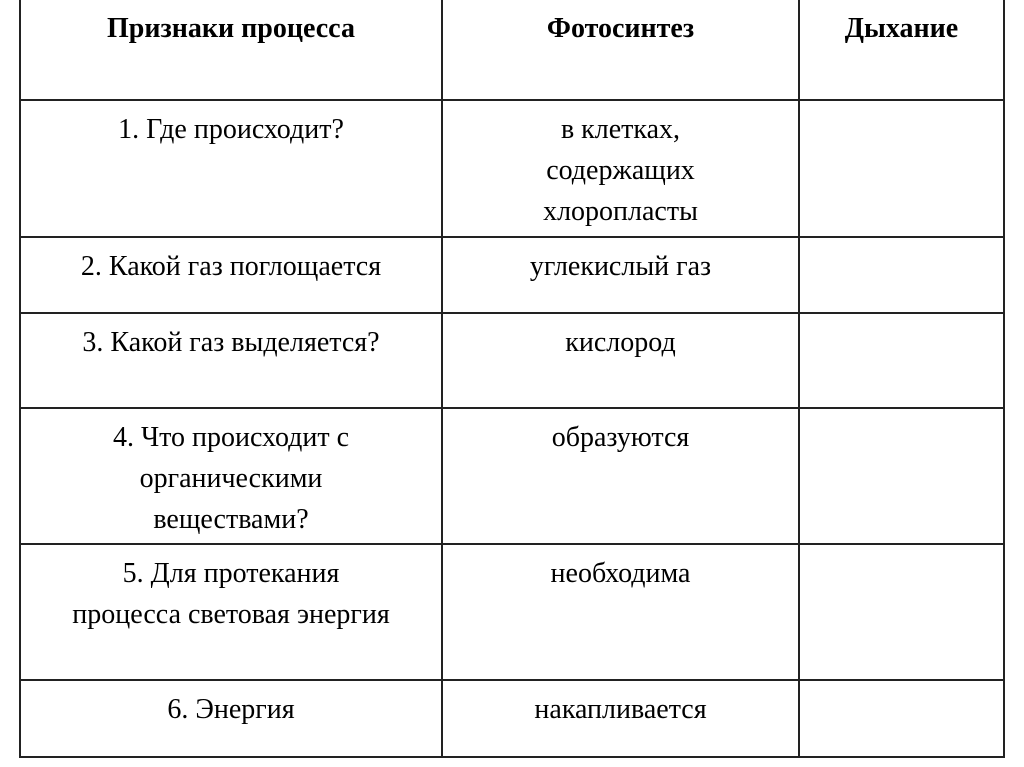 The height and width of the screenshot is (767, 1024). What do you see at coordinates (231, 28) in the screenshot?
I see `header-label: Признаки процесса` at bounding box center [231, 28].